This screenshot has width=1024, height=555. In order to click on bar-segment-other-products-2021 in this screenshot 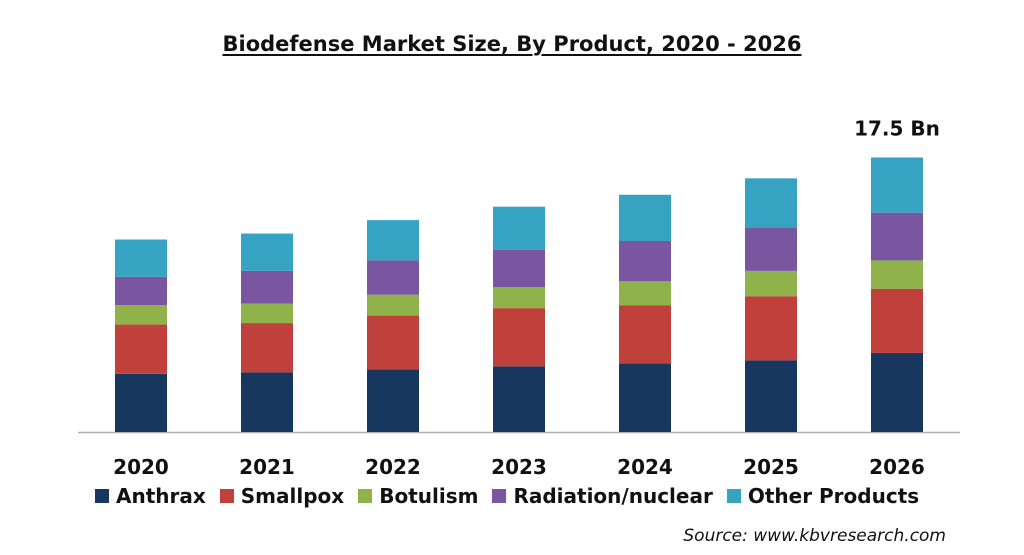, I will do `click(267, 252)`.